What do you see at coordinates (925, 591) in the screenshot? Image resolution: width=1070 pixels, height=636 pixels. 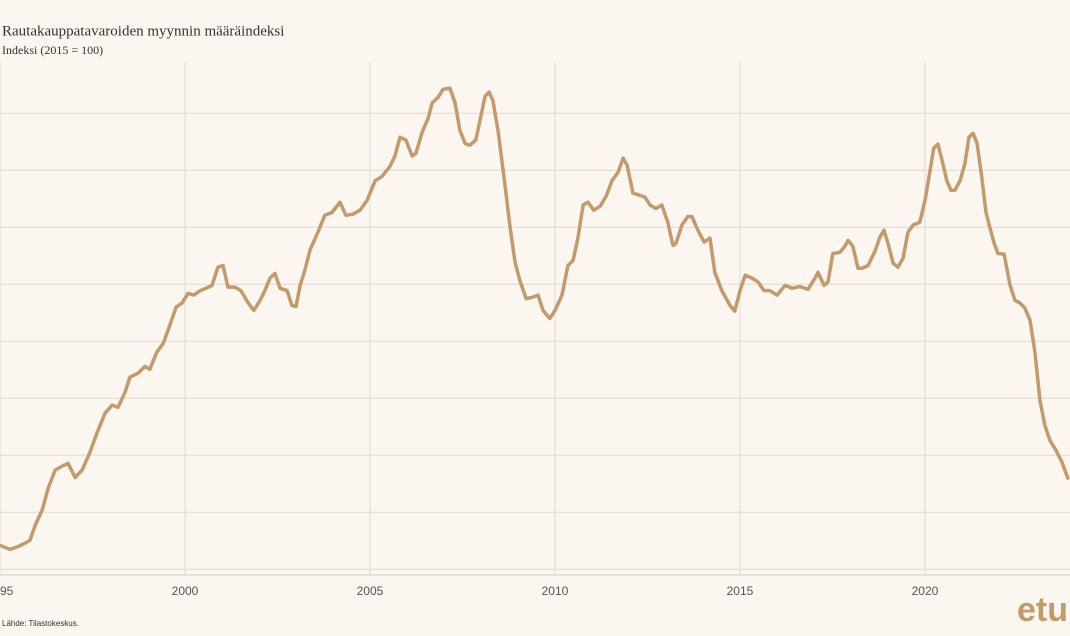 I see `x-tick-label: 2020` at bounding box center [925, 591].